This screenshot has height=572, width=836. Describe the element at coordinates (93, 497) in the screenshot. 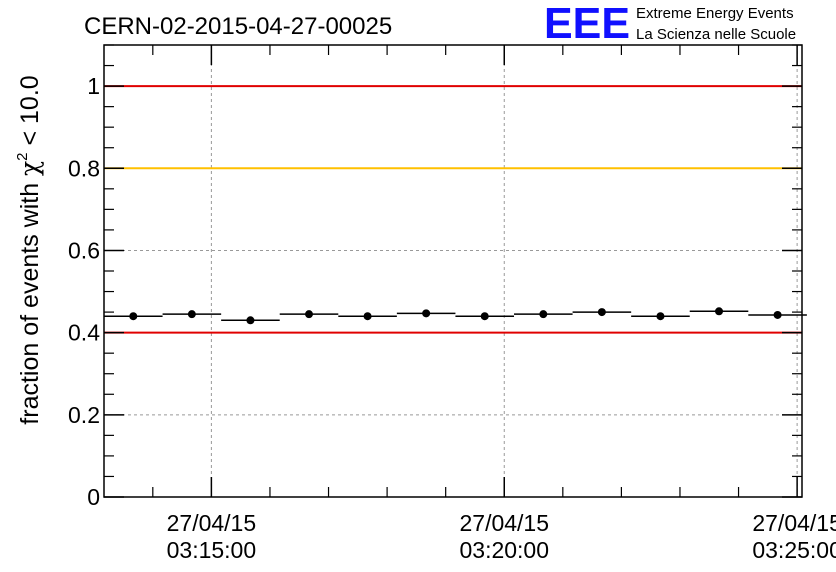

I see `y-tick-label: 0` at that location.